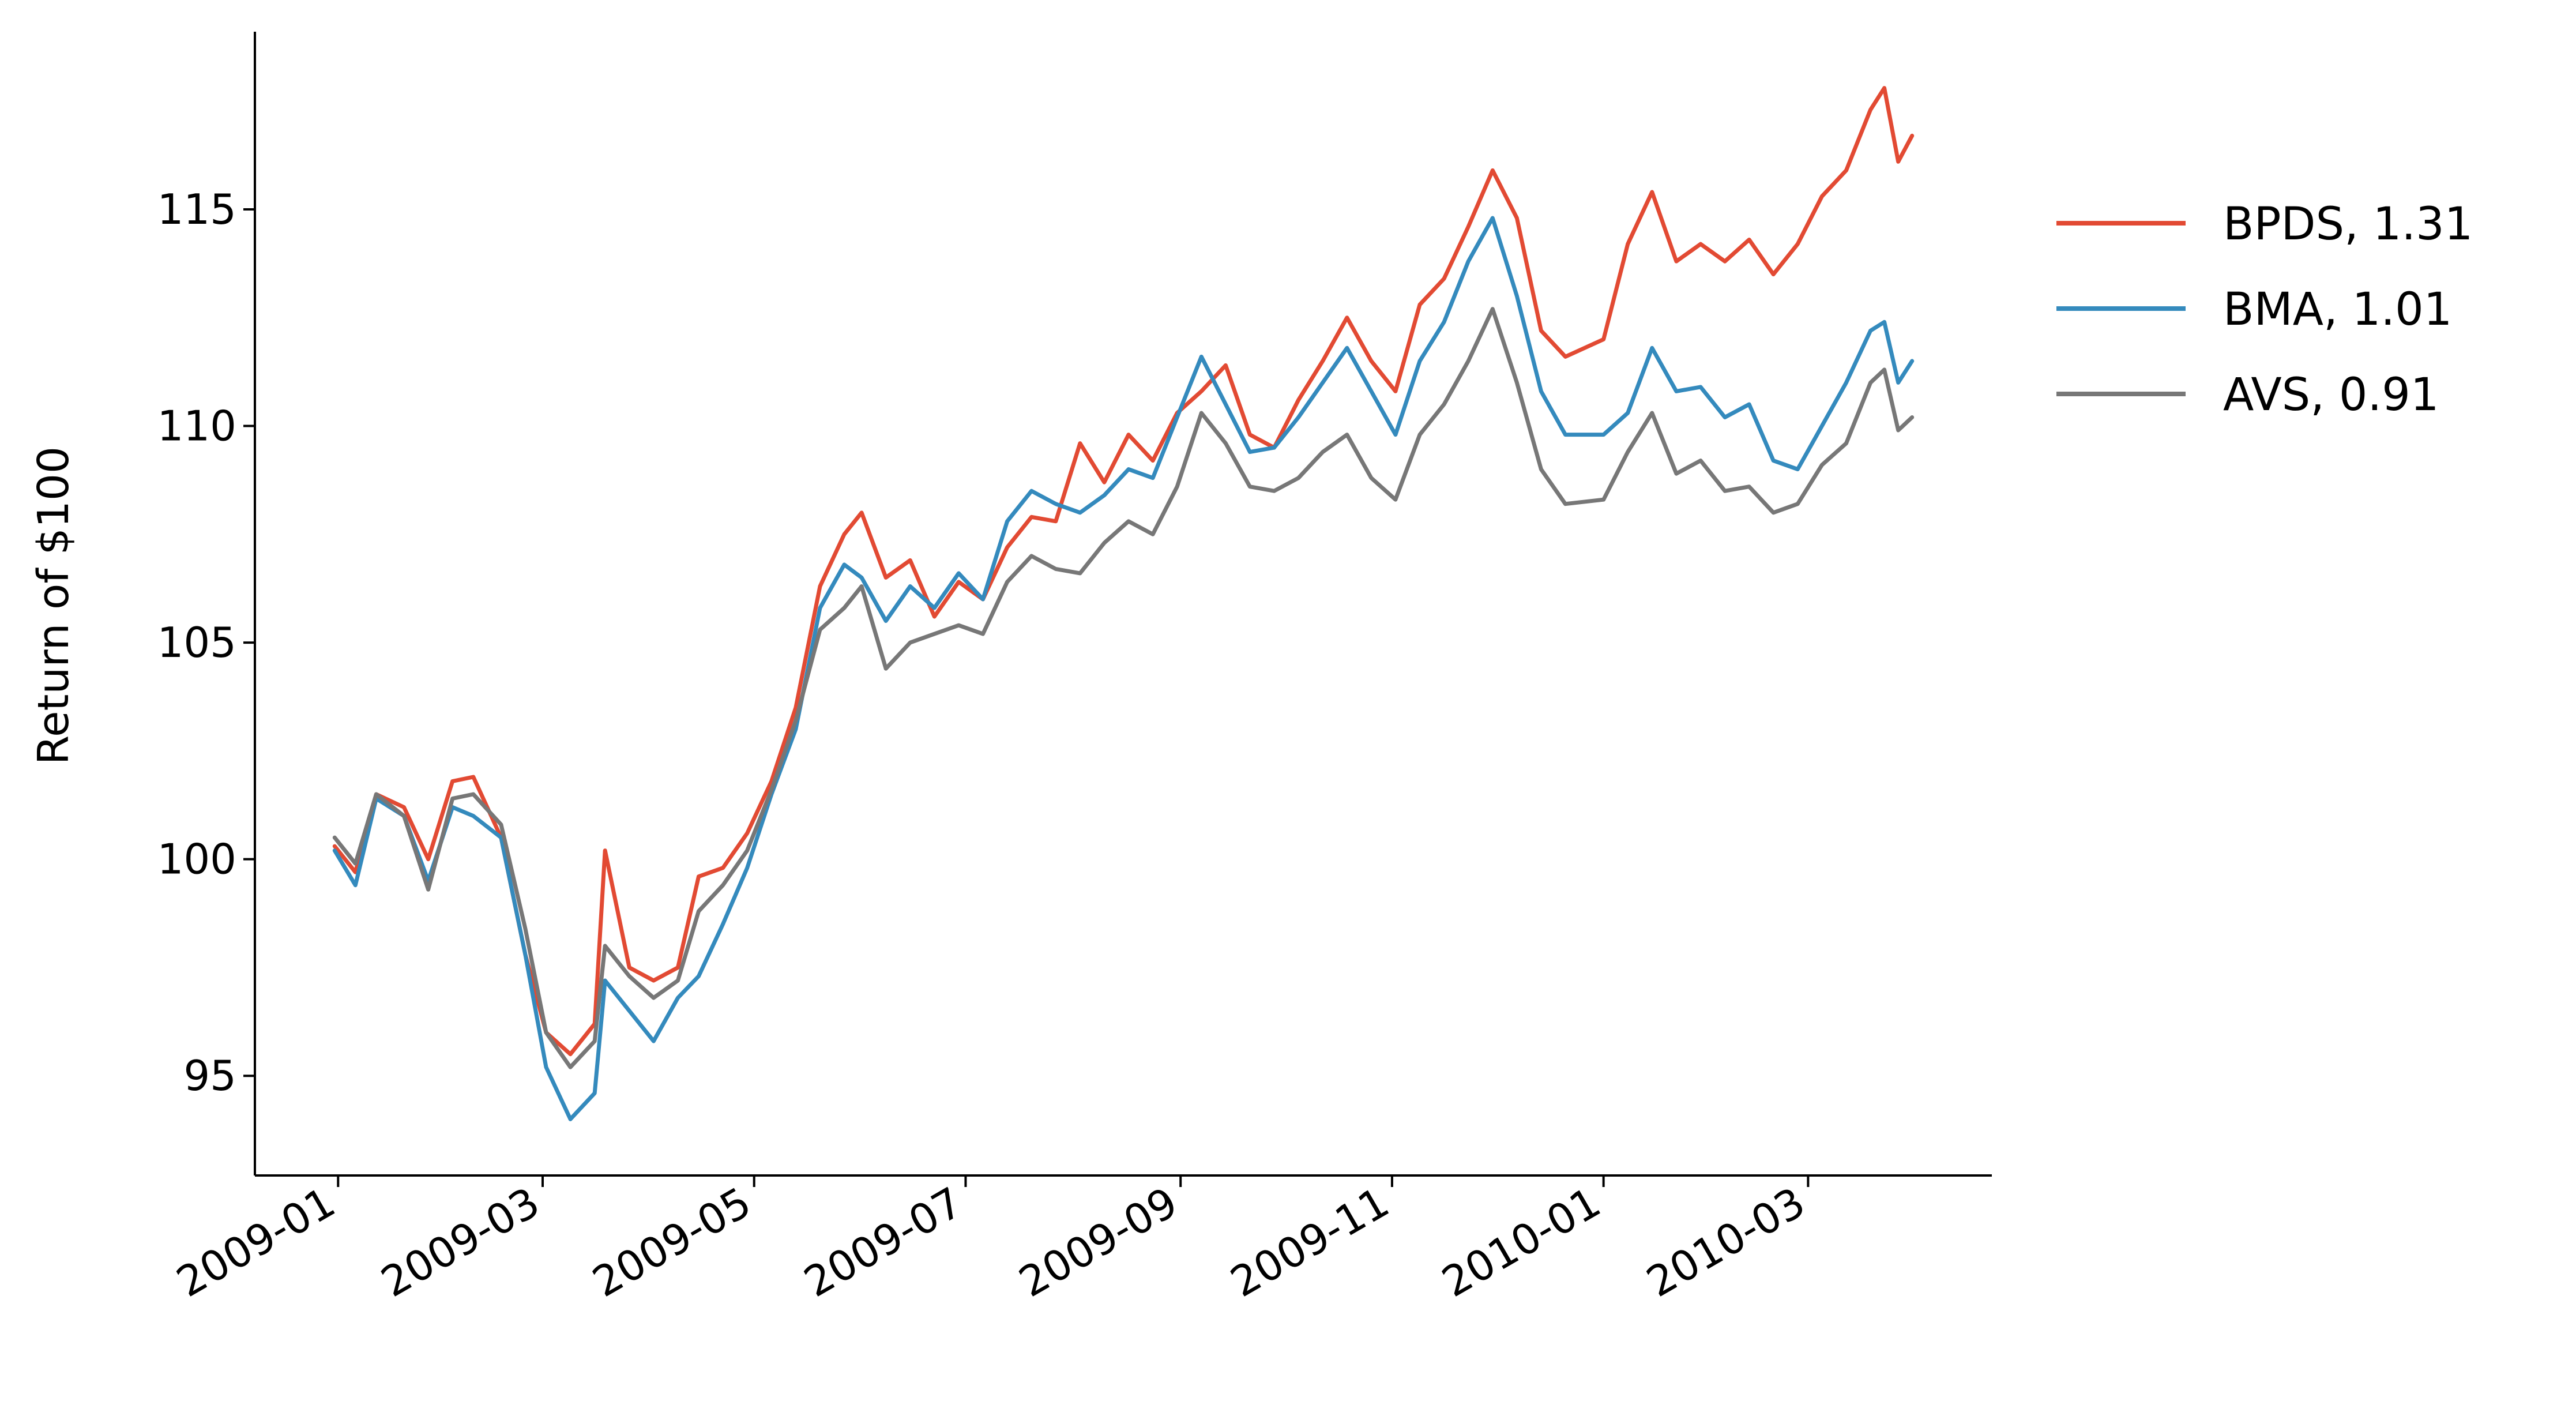 The width and height of the screenshot is (2576, 1401). Describe the element at coordinates (2331, 395) in the screenshot. I see `legend-label-3: AVS, 0.91` at that location.